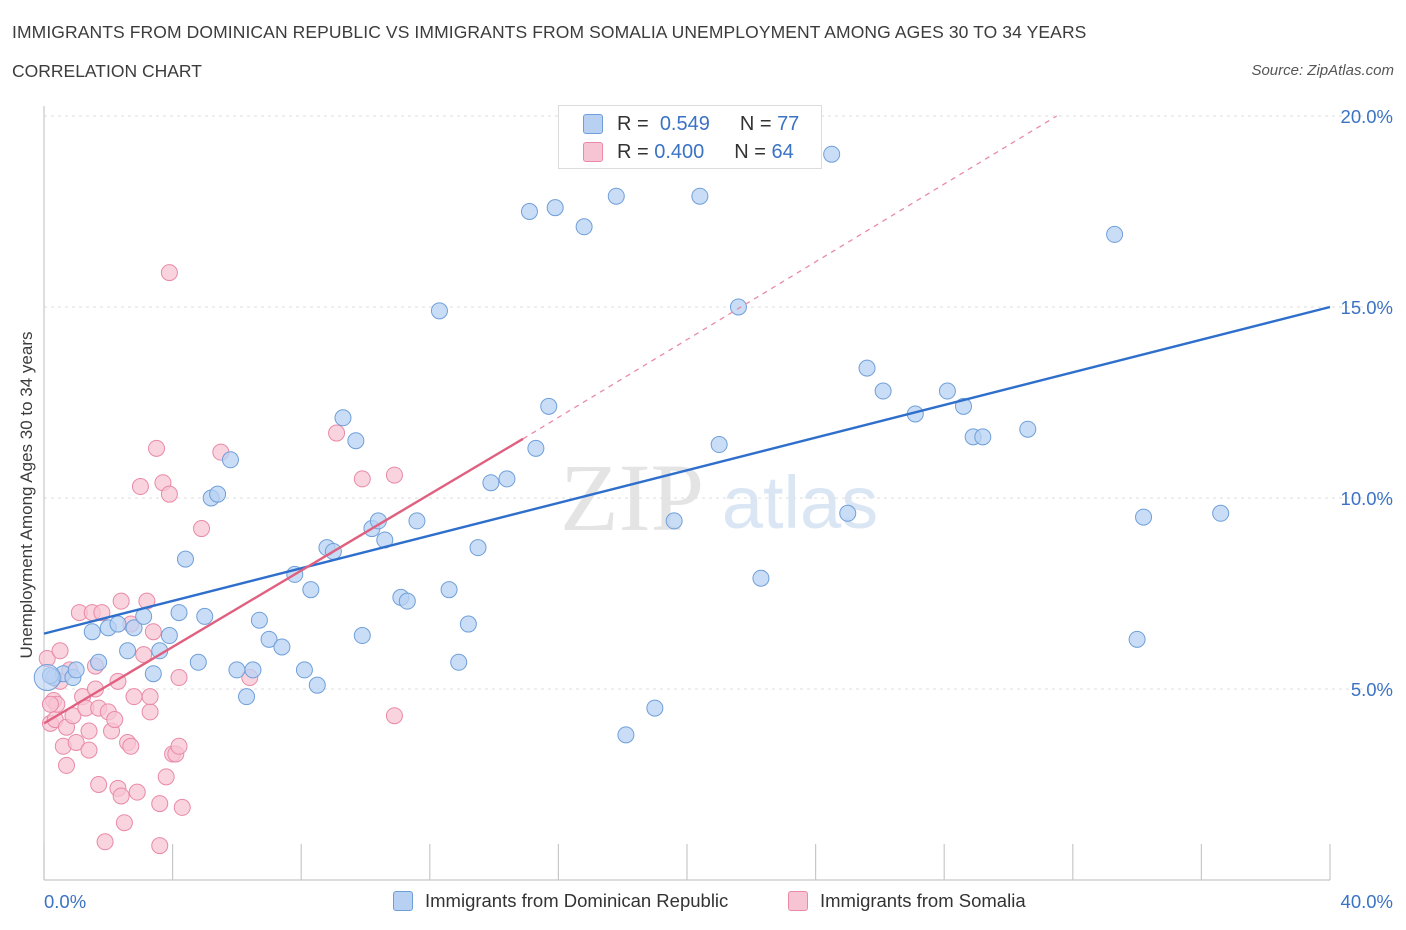  I want to click on legend-swatch-dominican, so click(593, 124).